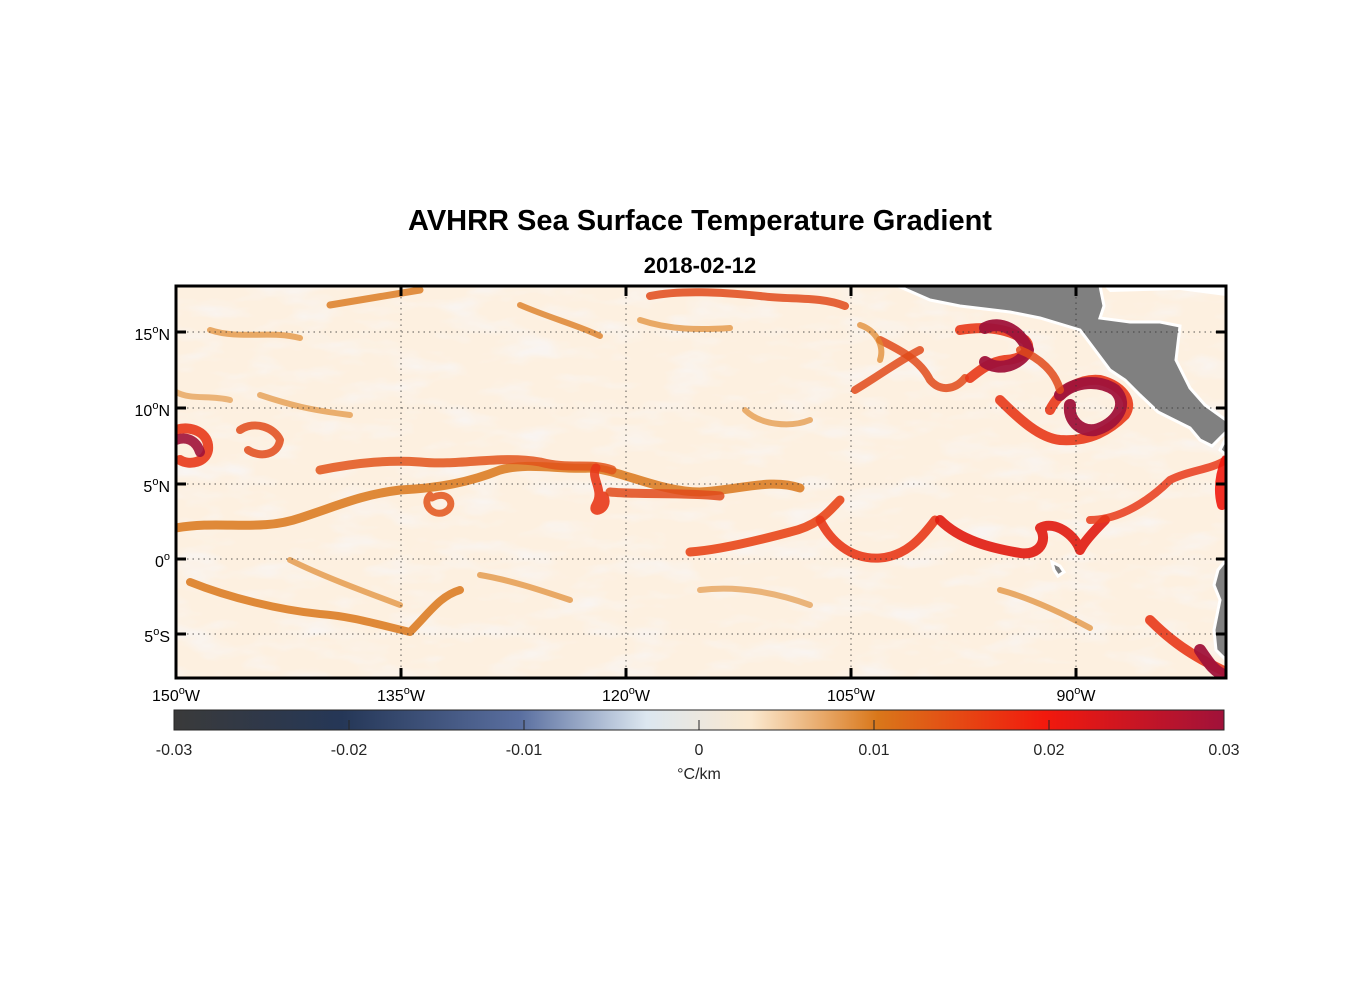 This screenshot has width=1356, height=1000. I want to click on lon-label-105w: 105oW, so click(851, 695).